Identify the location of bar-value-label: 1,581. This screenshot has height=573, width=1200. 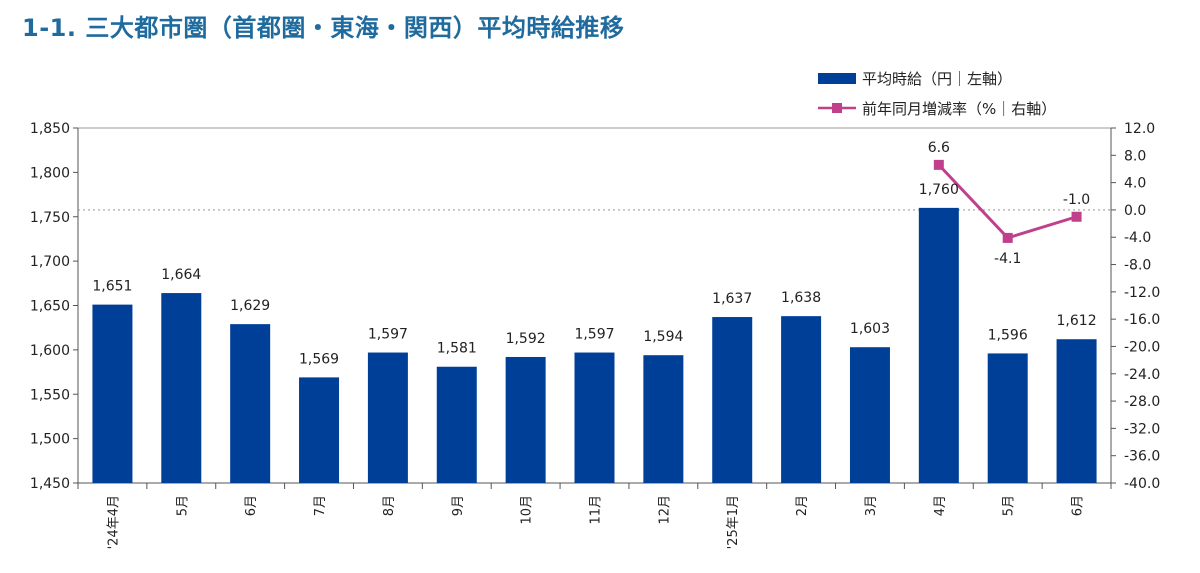
(457, 349).